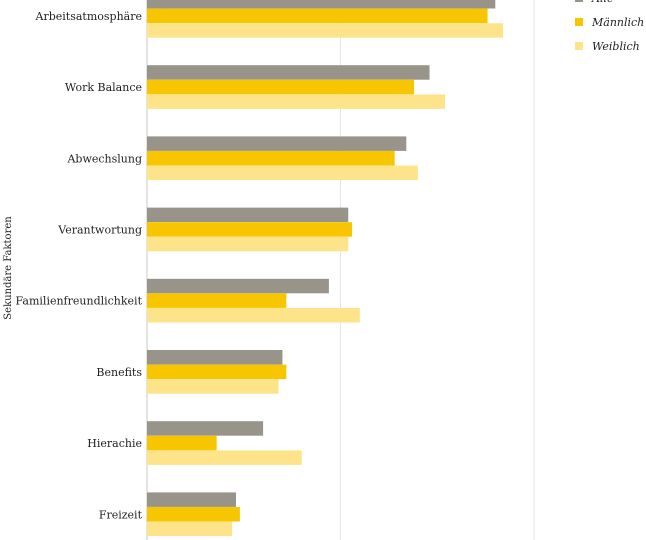 The image size is (646, 540). Describe the element at coordinates (616, 46) in the screenshot. I see `legend-label-2: Weiblich` at that location.